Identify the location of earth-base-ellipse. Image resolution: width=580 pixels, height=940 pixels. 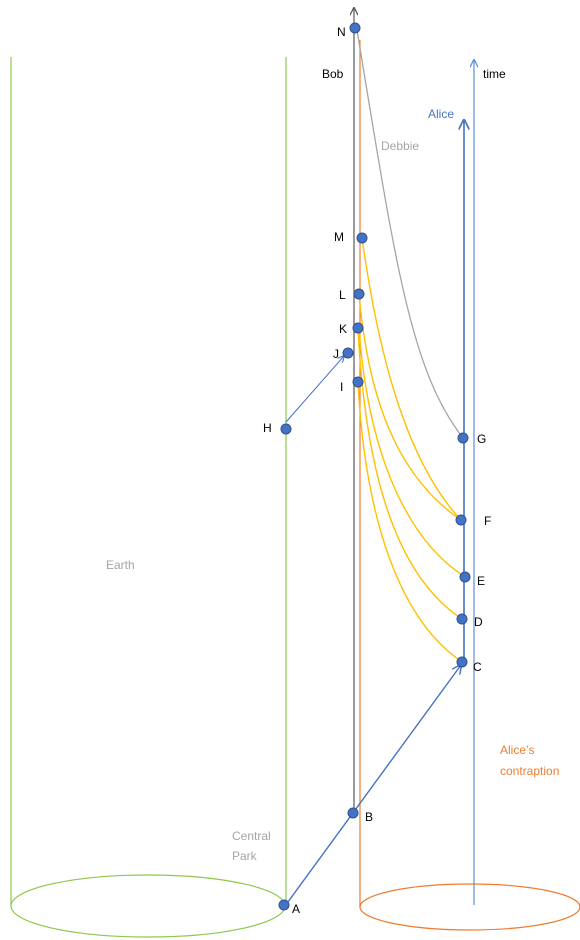
(148, 906).